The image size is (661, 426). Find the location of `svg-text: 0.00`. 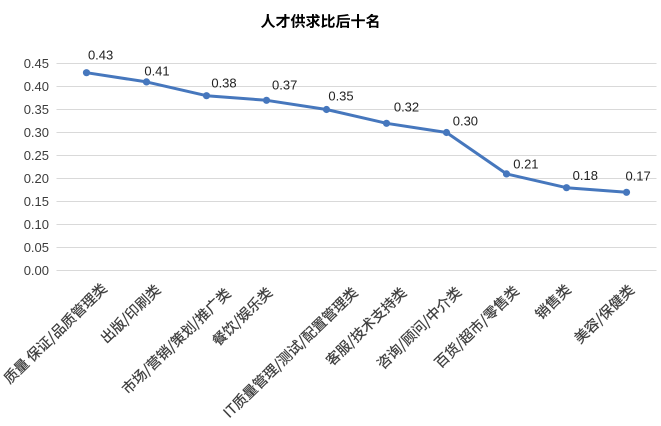

svg-text: 0.00 is located at coordinates (36, 270).